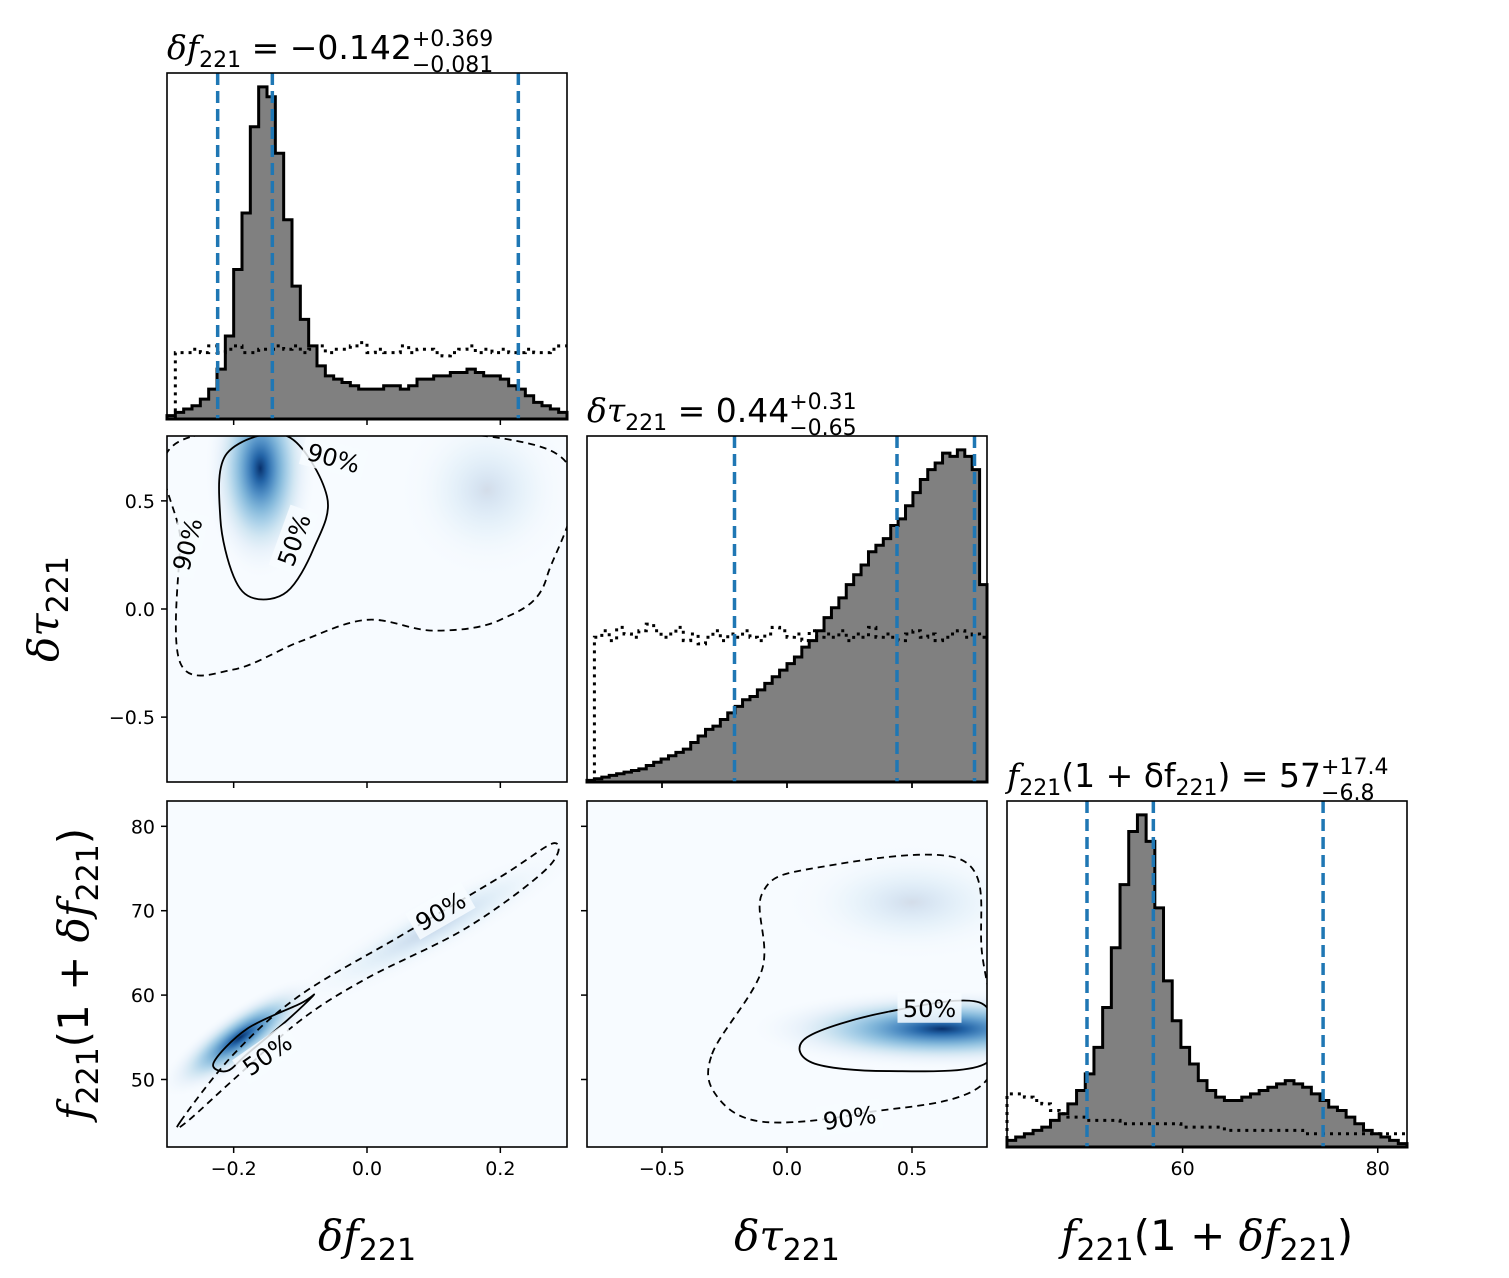  I want to click on y-tick-label: 50, so click(143, 1080).